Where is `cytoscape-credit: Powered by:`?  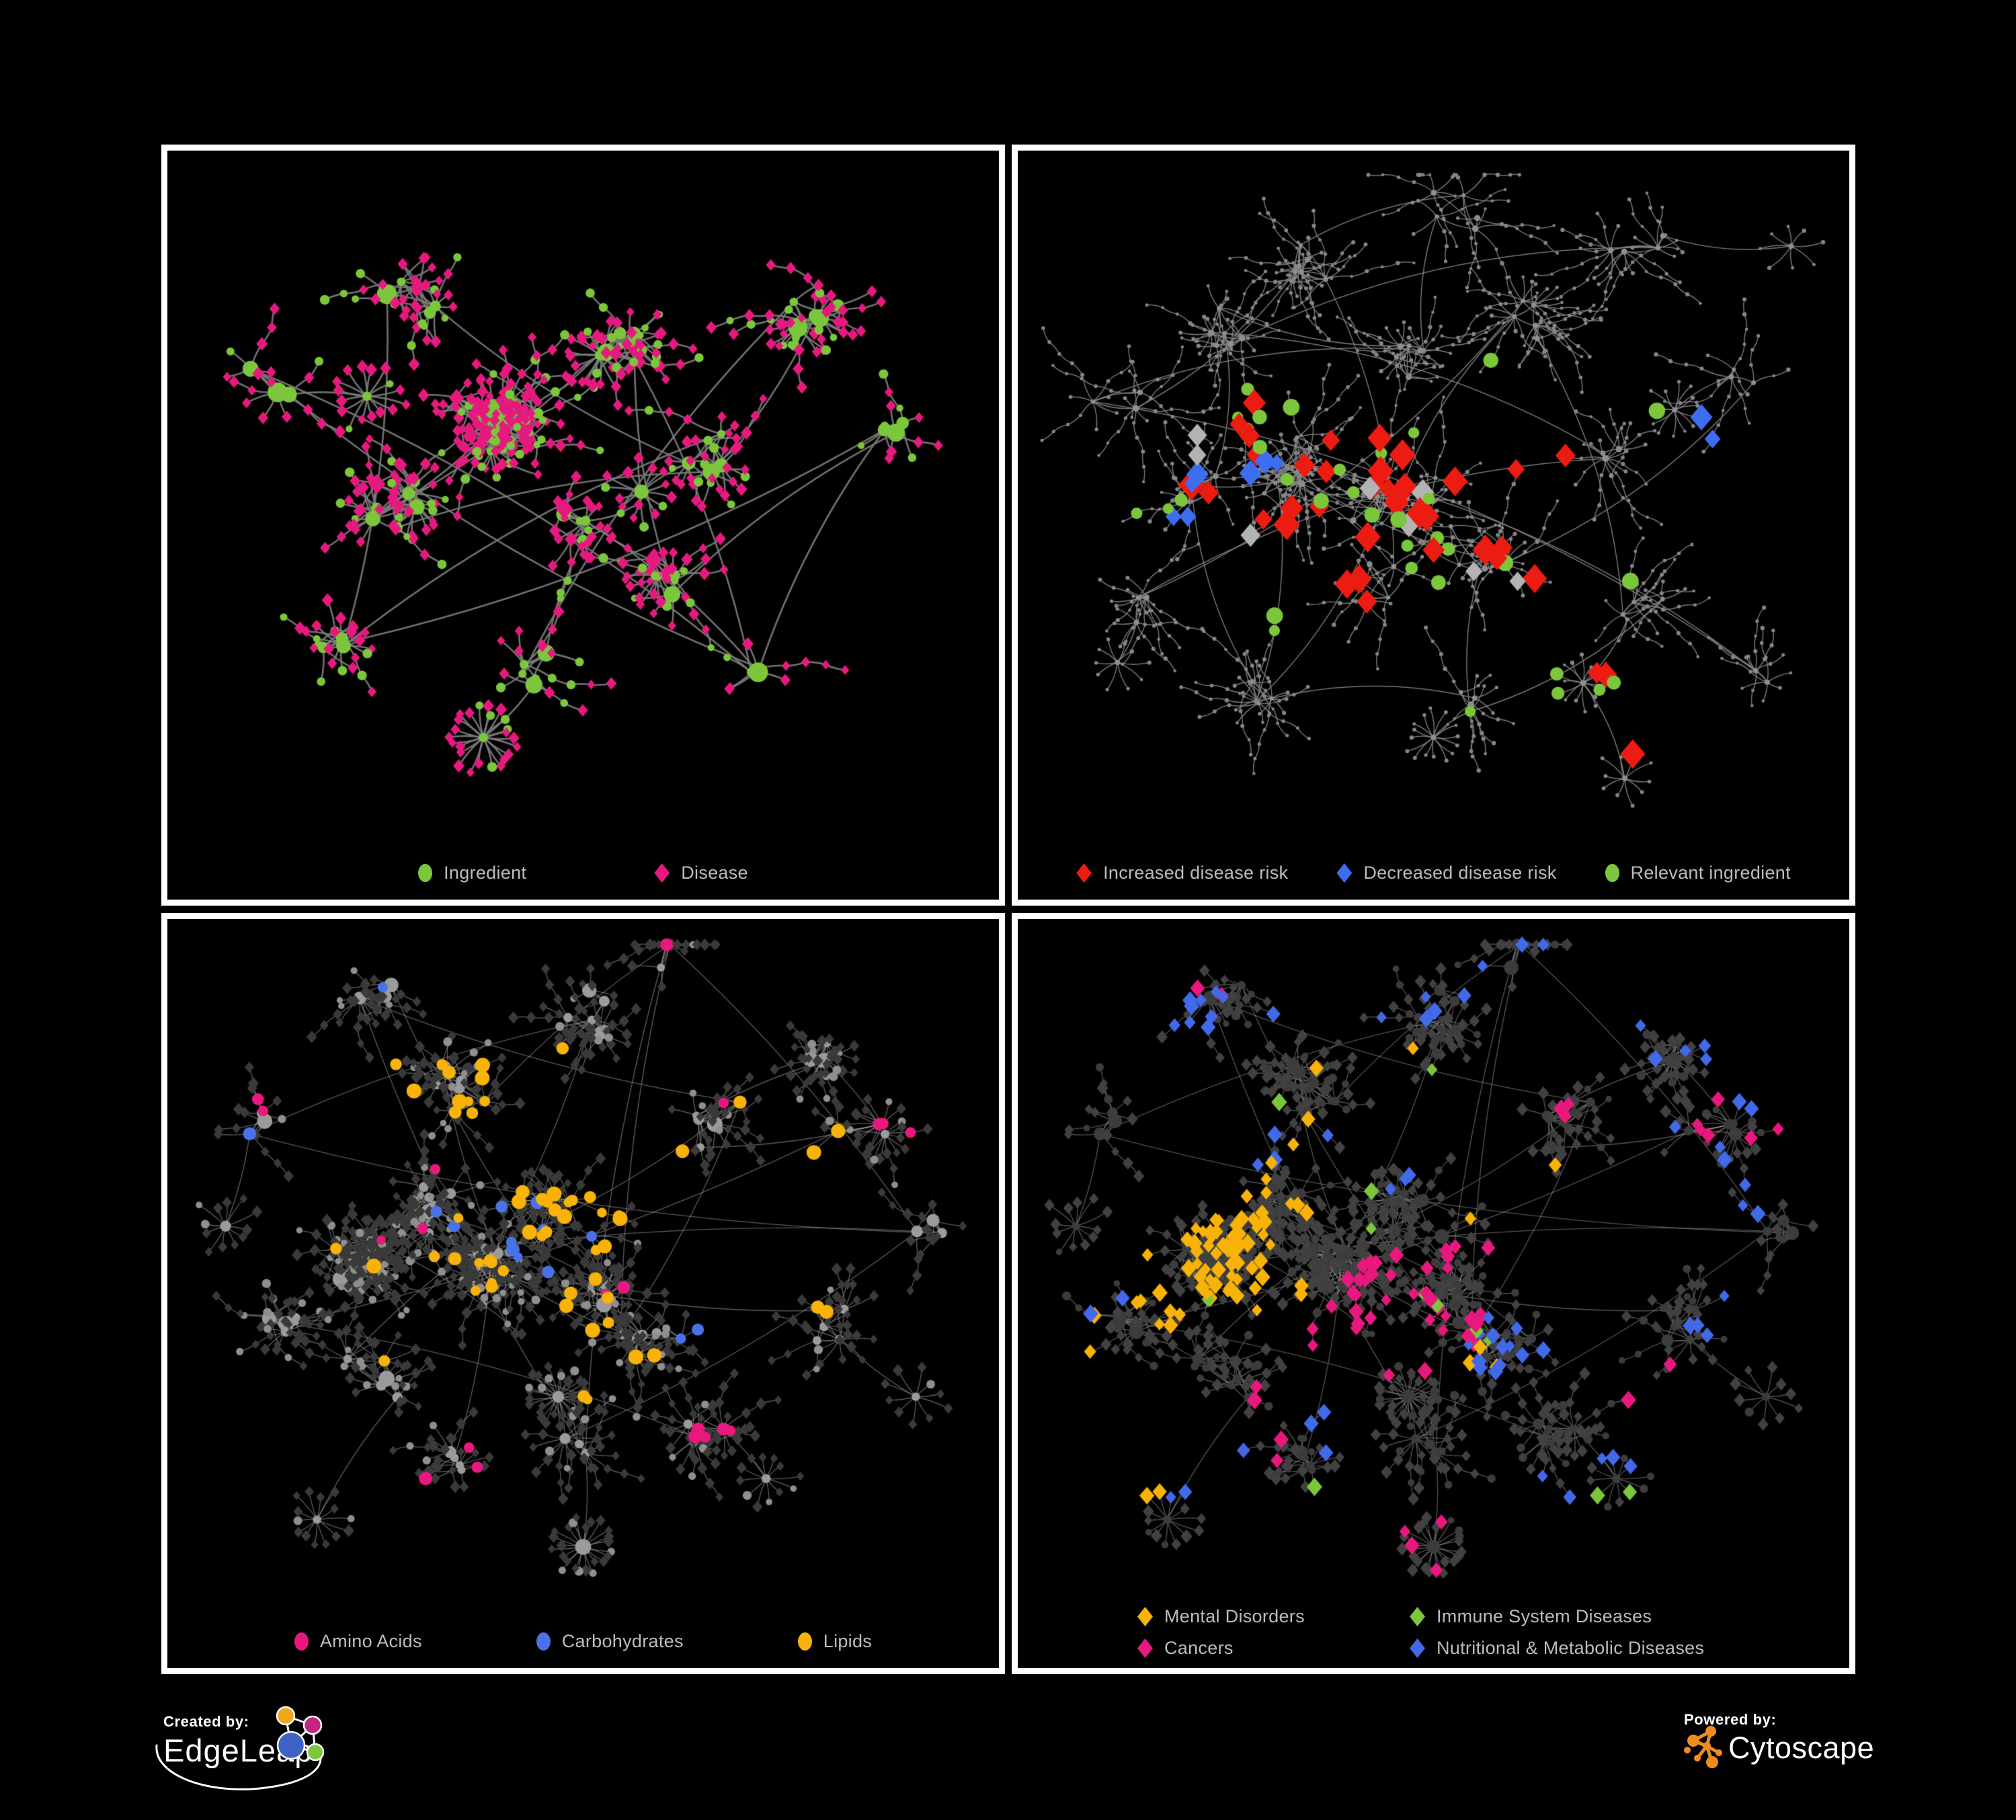
cytoscape-credit: Powered by: is located at coordinates (1805, 1754).